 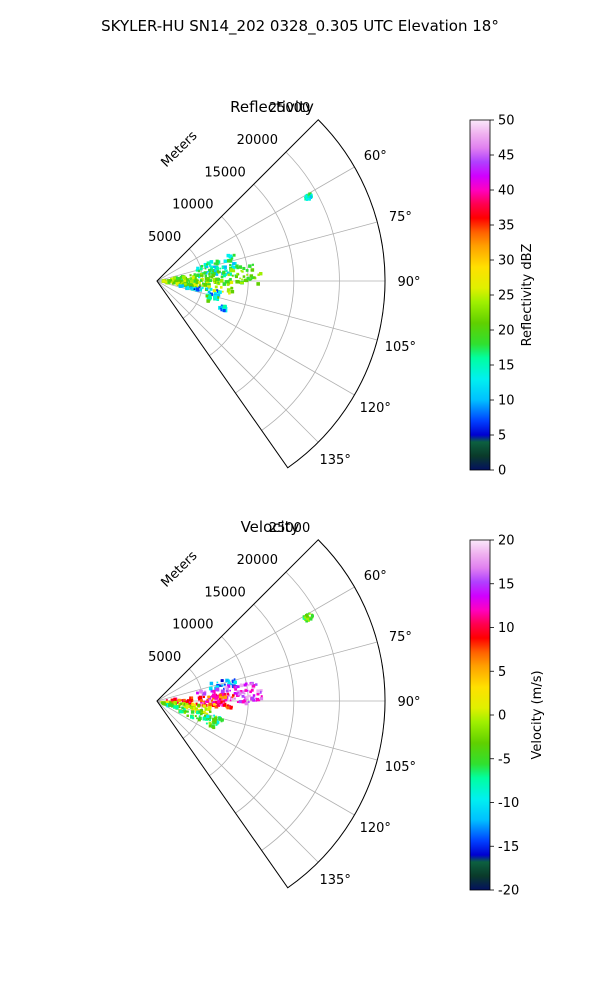 I want to click on colorbar-tick-label: 15, so click(x=506, y=366).